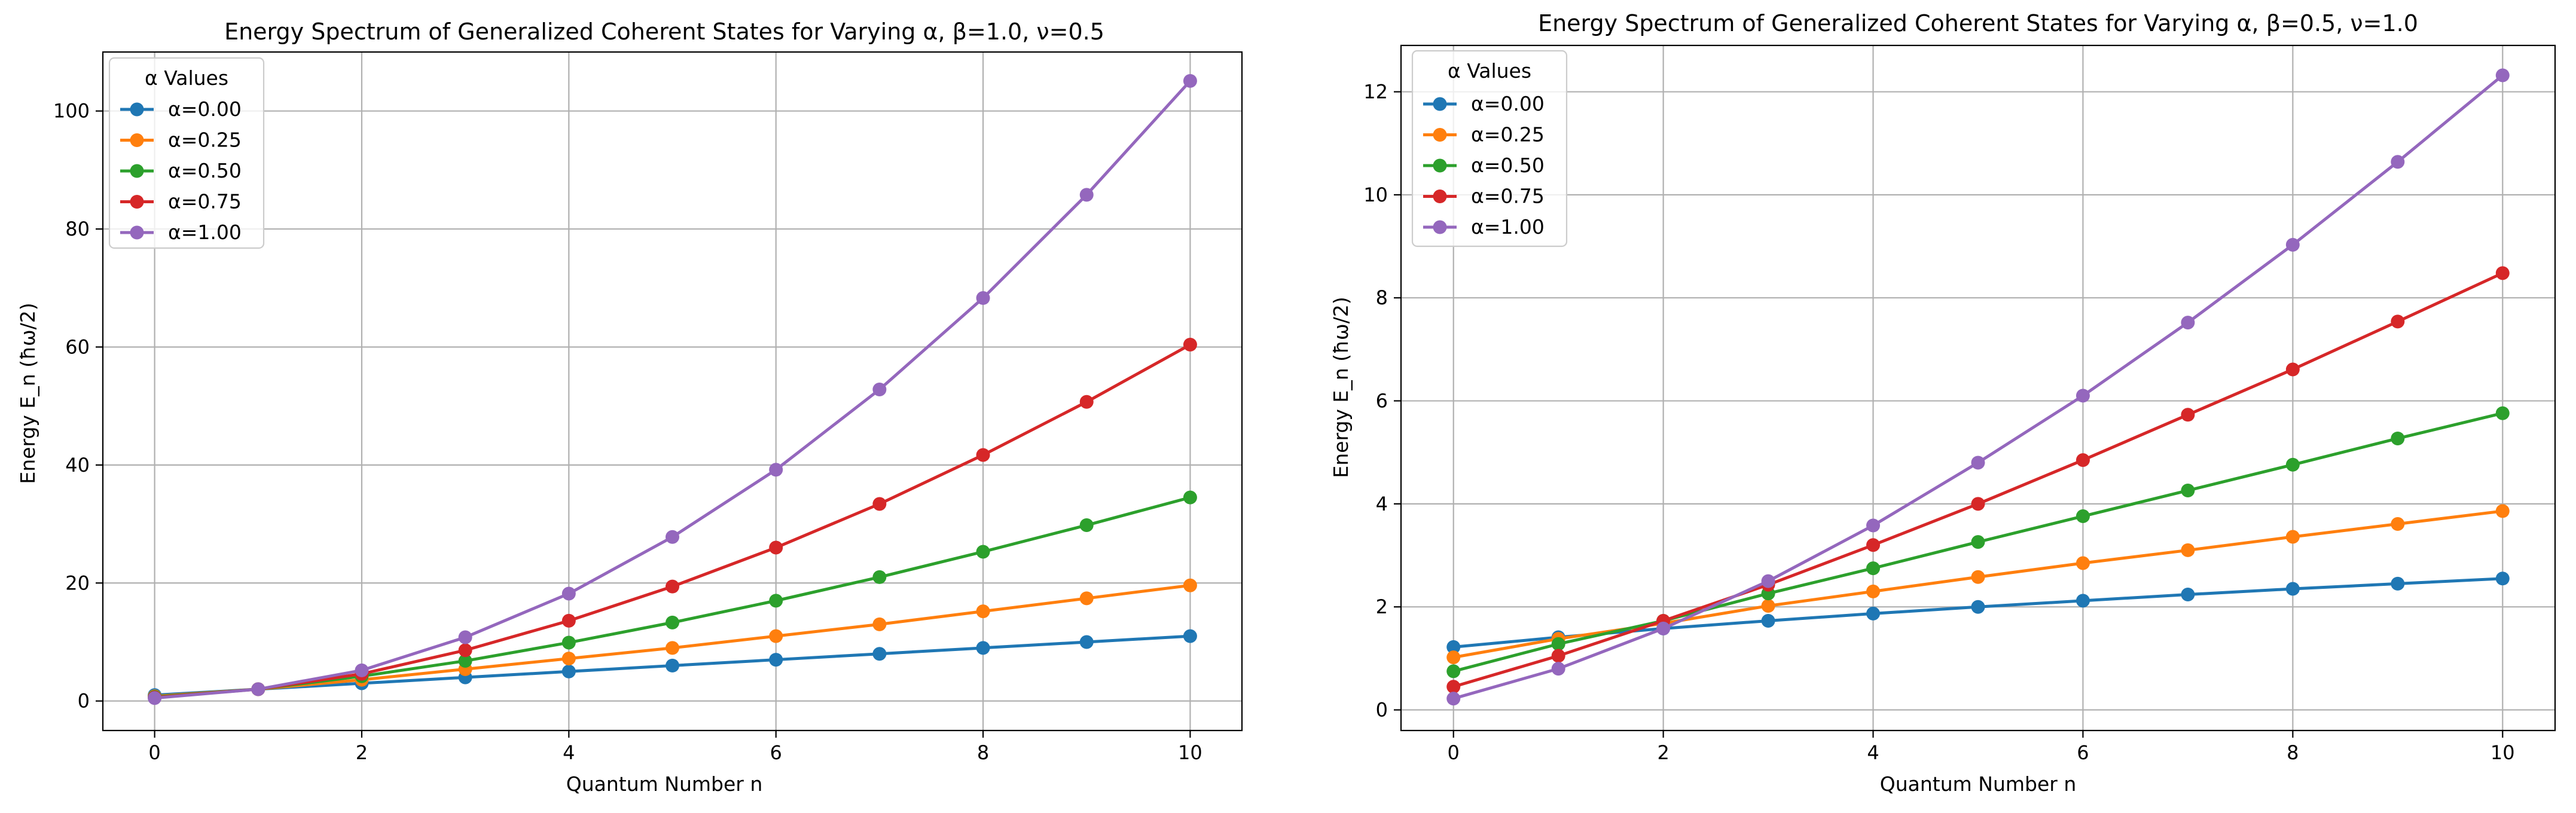 This screenshot has width=2576, height=813. I want to click on chart-left-legend: α Values α=0.00 α=0.25 α=0.50 α=0.75 α=1.00, so click(186, 153).